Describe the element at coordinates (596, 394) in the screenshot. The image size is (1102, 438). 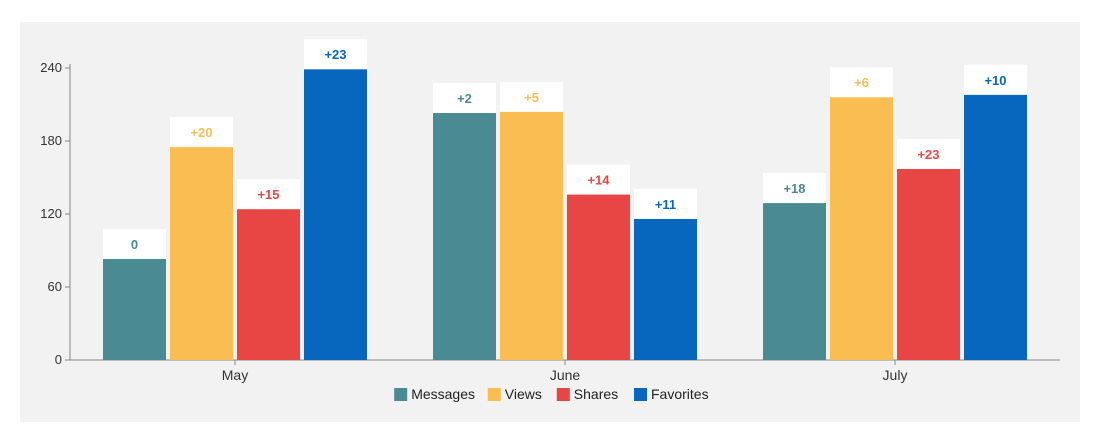
I see `legend-label-shares: Shares` at that location.